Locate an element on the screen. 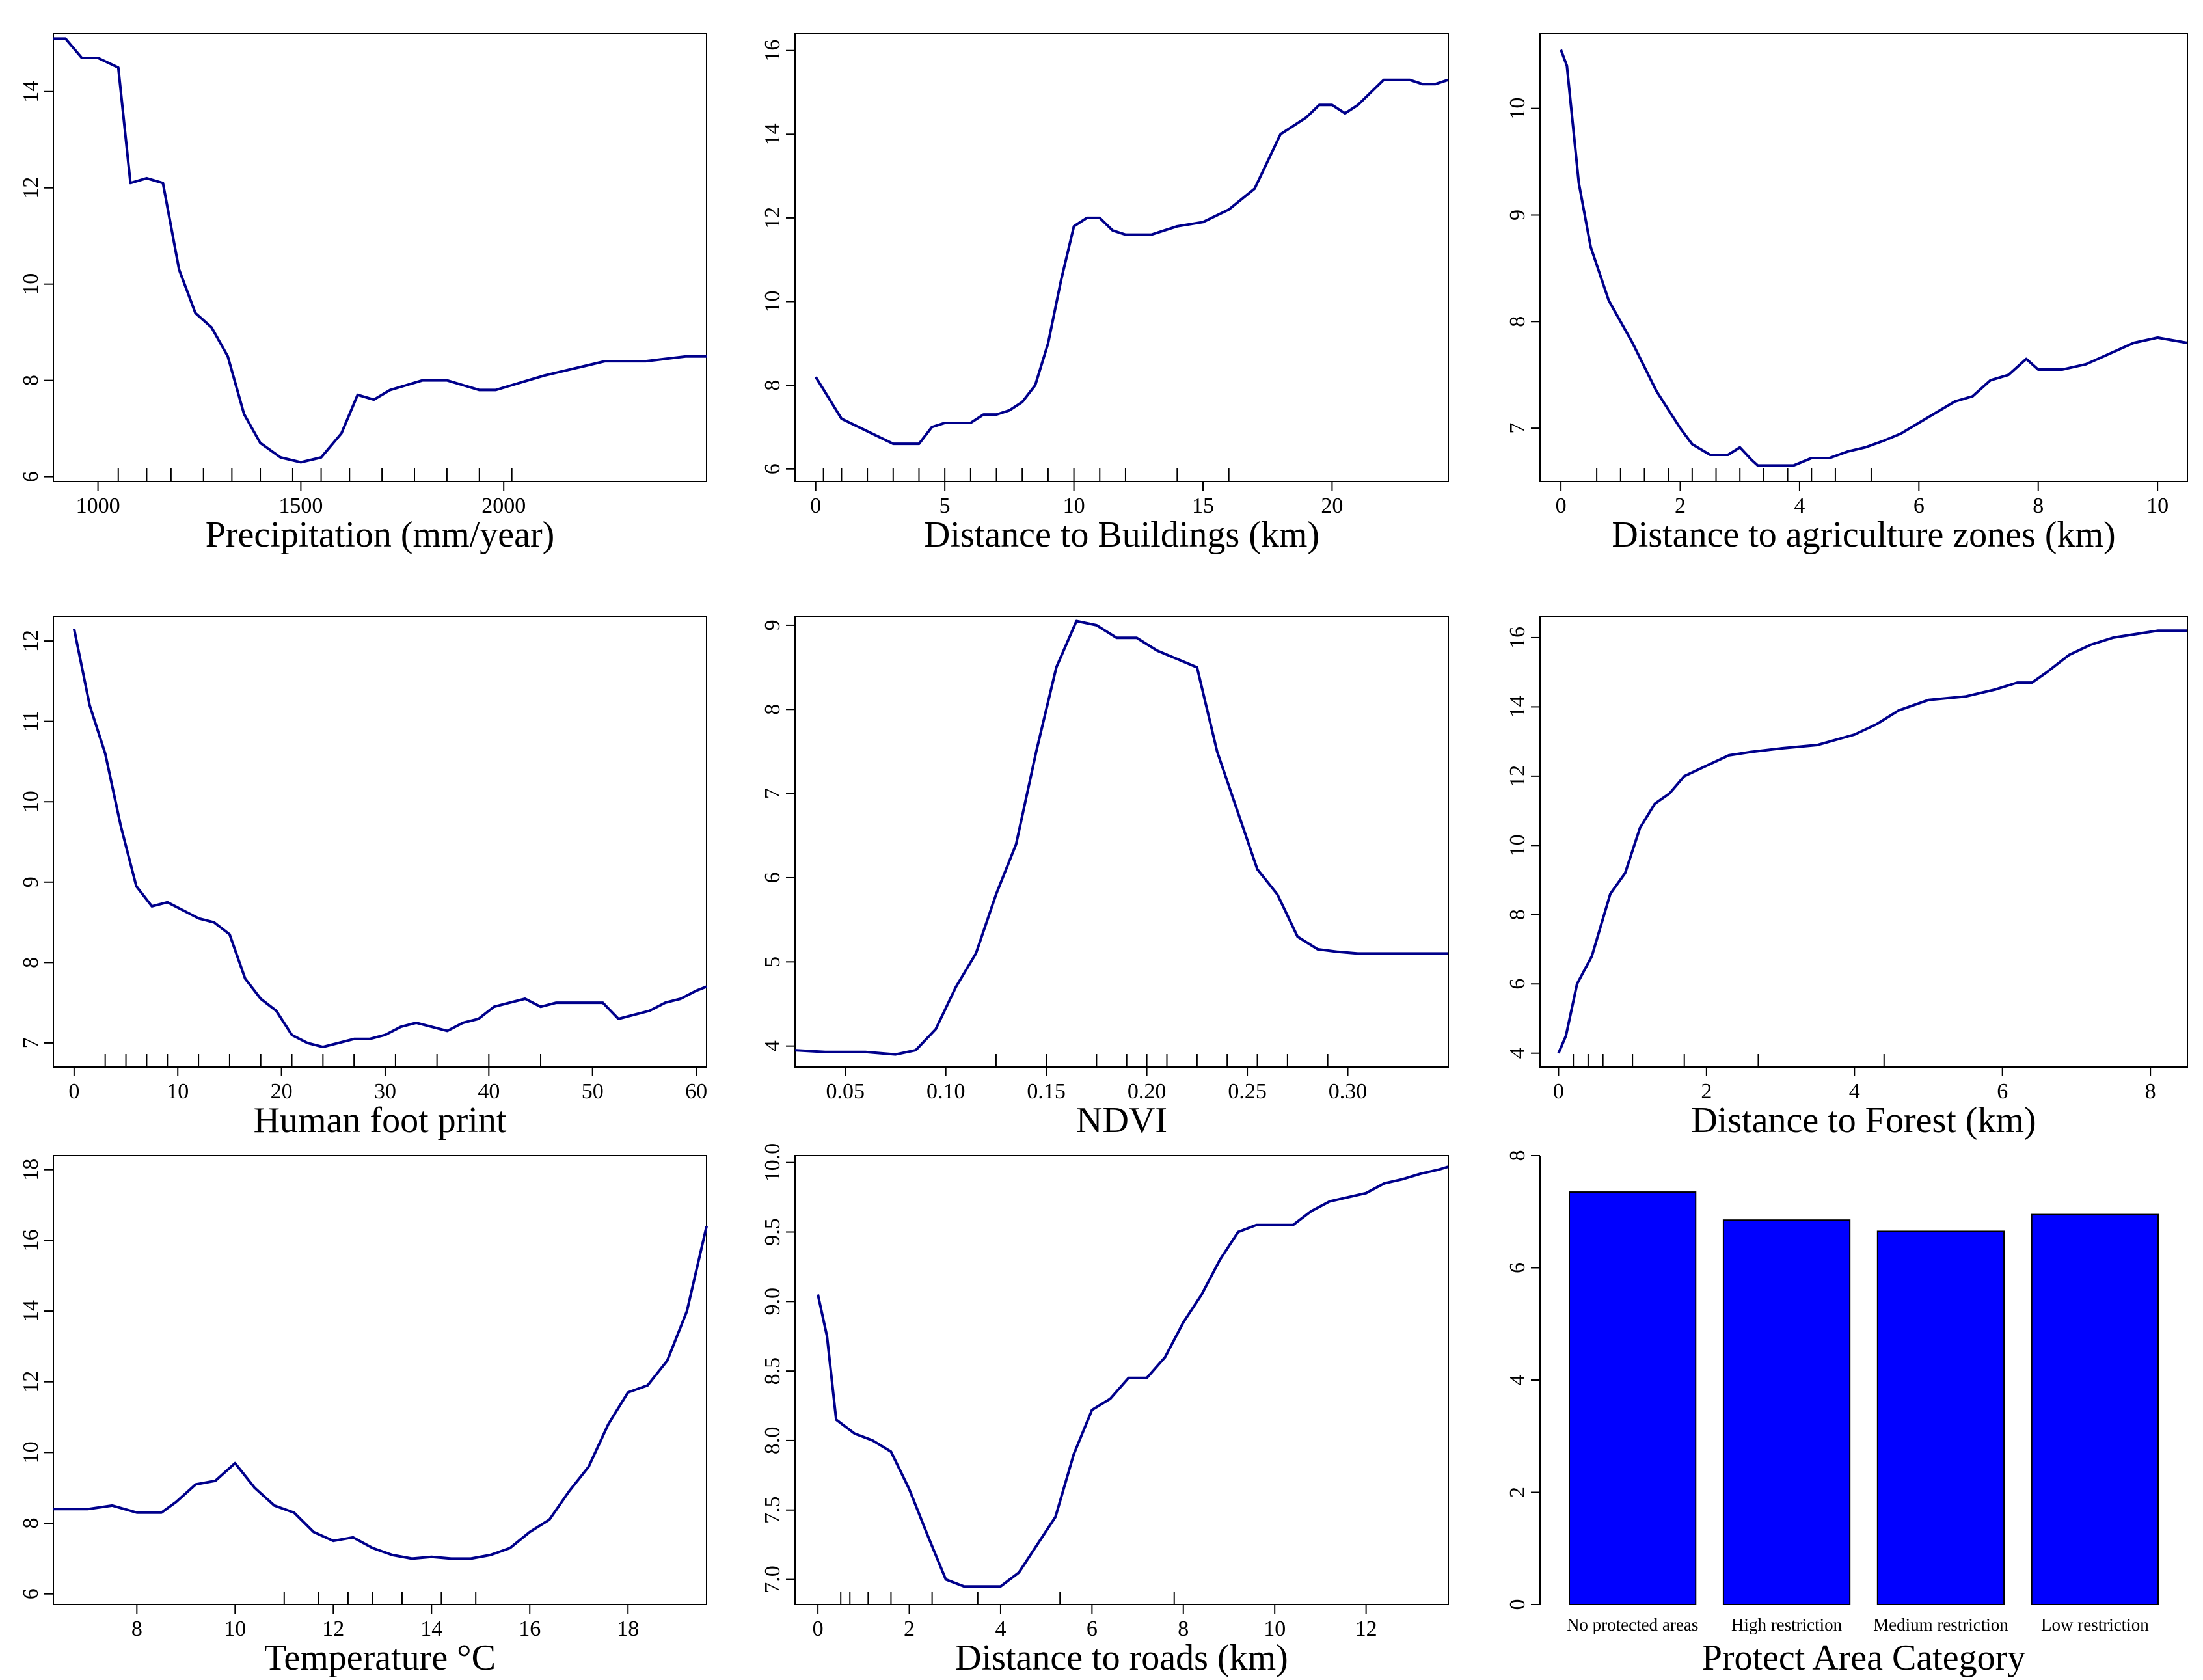 The width and height of the screenshot is (2203, 1680). y-tick-label: 2 is located at coordinates (1518, 1493).